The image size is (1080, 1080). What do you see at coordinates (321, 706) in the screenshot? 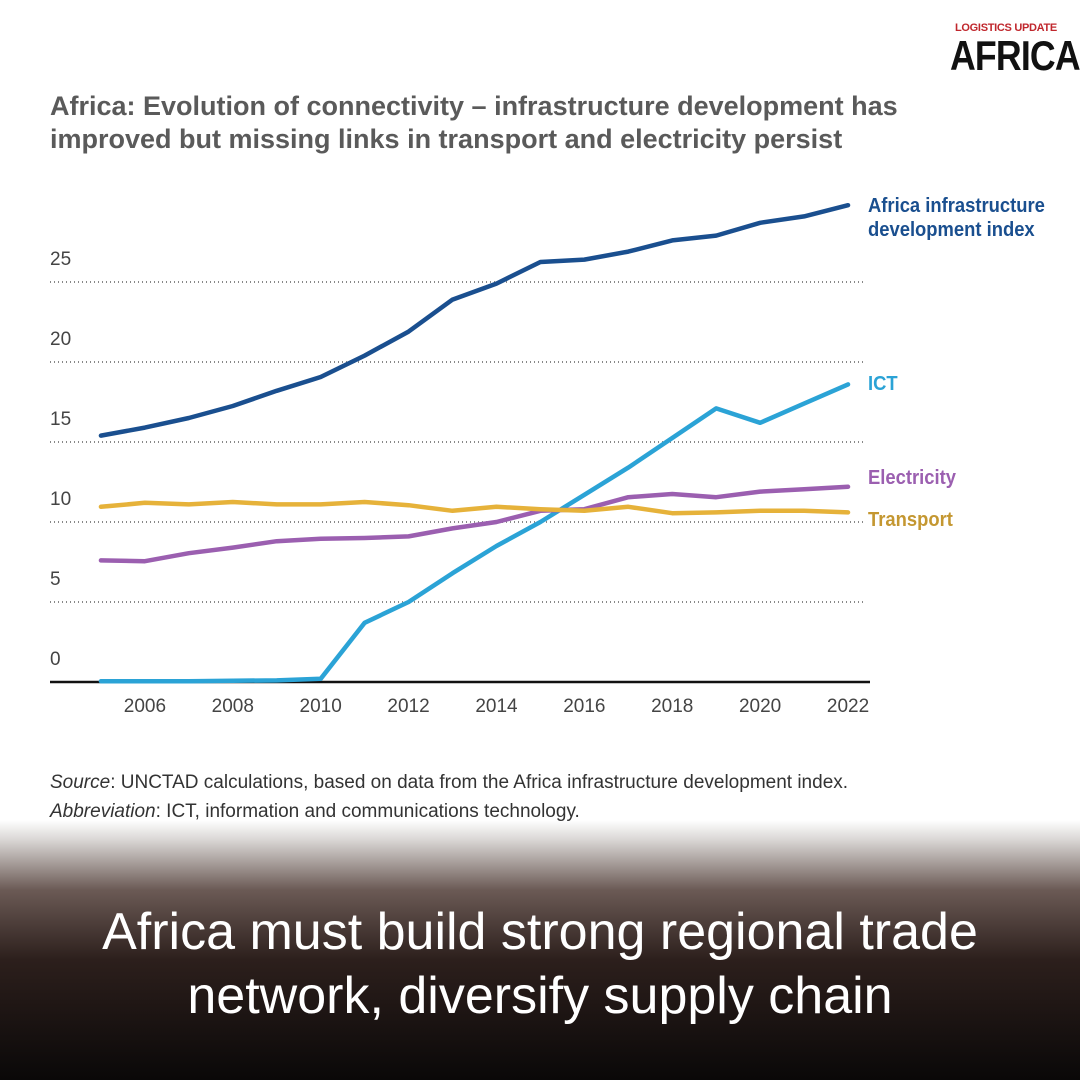
I see `x-tick-label: 2010` at bounding box center [321, 706].